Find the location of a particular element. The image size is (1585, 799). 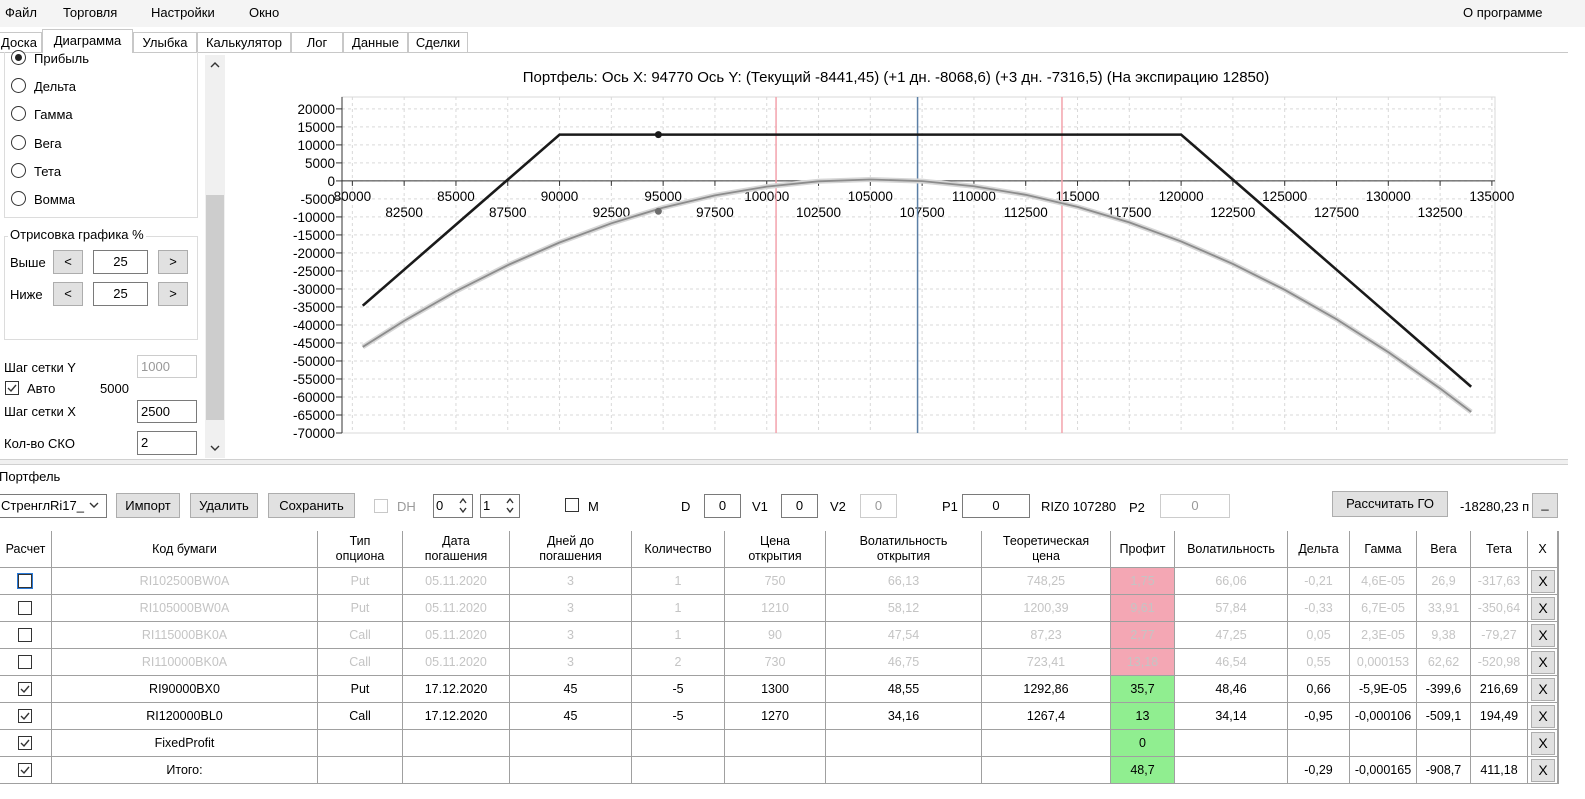

radio-label: Вомма is located at coordinates (55, 199).